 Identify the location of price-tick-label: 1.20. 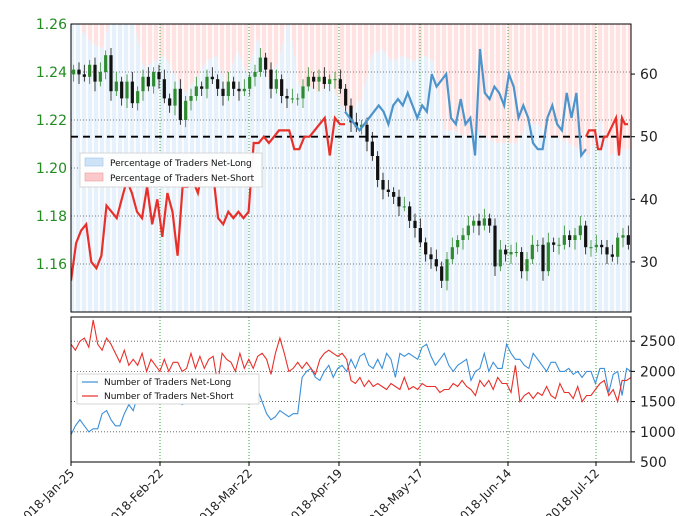
(51, 169).